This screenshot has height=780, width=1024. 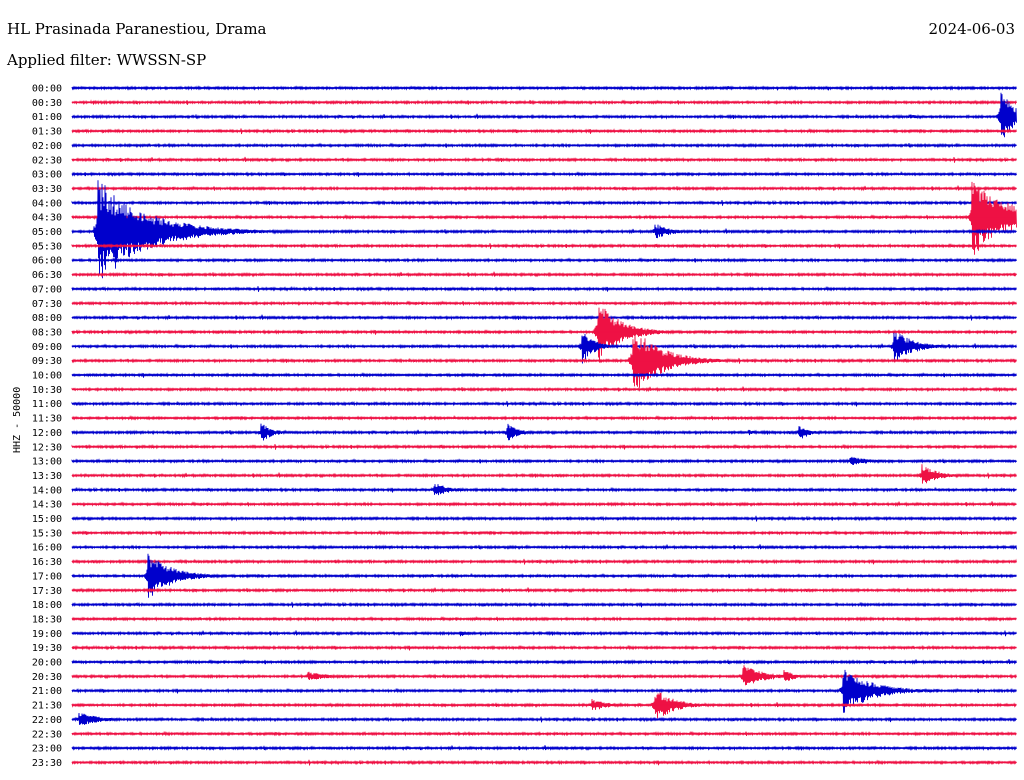 What do you see at coordinates (47, 548) in the screenshot?
I see `row-time-label: 16:00` at bounding box center [47, 548].